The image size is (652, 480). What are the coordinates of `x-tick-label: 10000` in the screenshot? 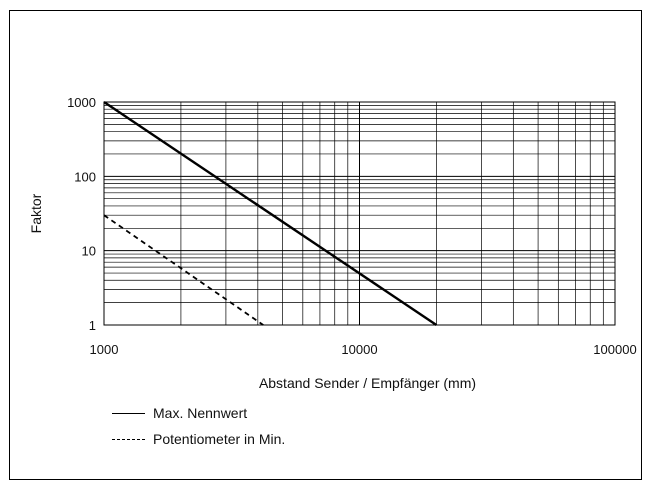 It's located at (359, 349).